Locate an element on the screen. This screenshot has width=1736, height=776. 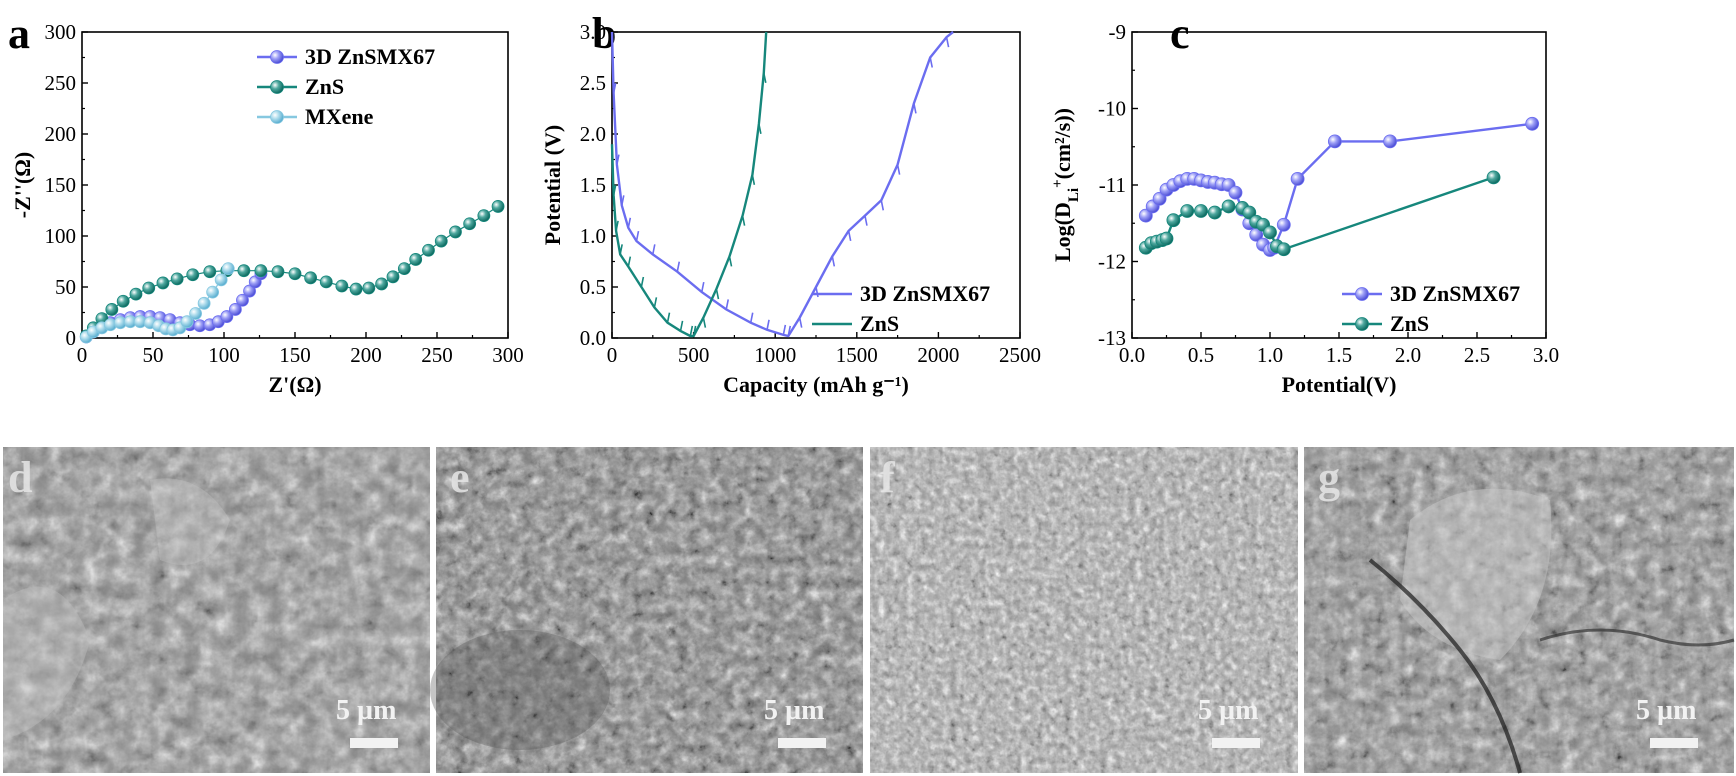
x-tick-label: 1500 is located at coordinates (857, 355).